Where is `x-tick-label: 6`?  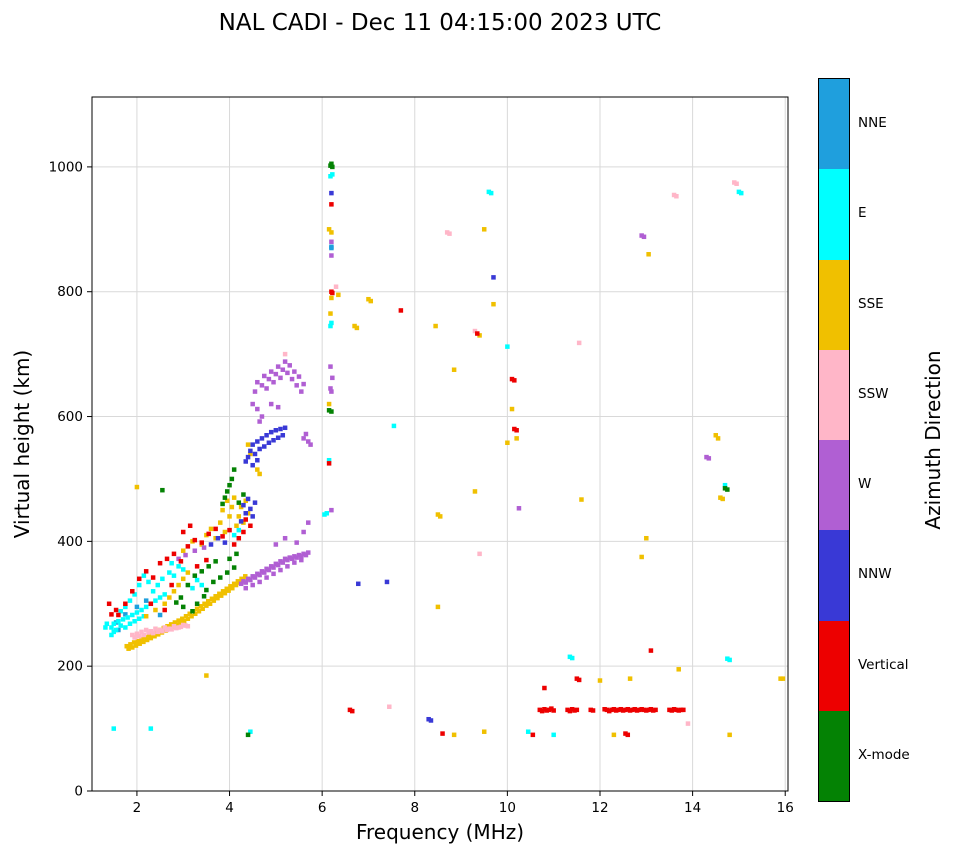 x-tick-label: 6 is located at coordinates (322, 808).